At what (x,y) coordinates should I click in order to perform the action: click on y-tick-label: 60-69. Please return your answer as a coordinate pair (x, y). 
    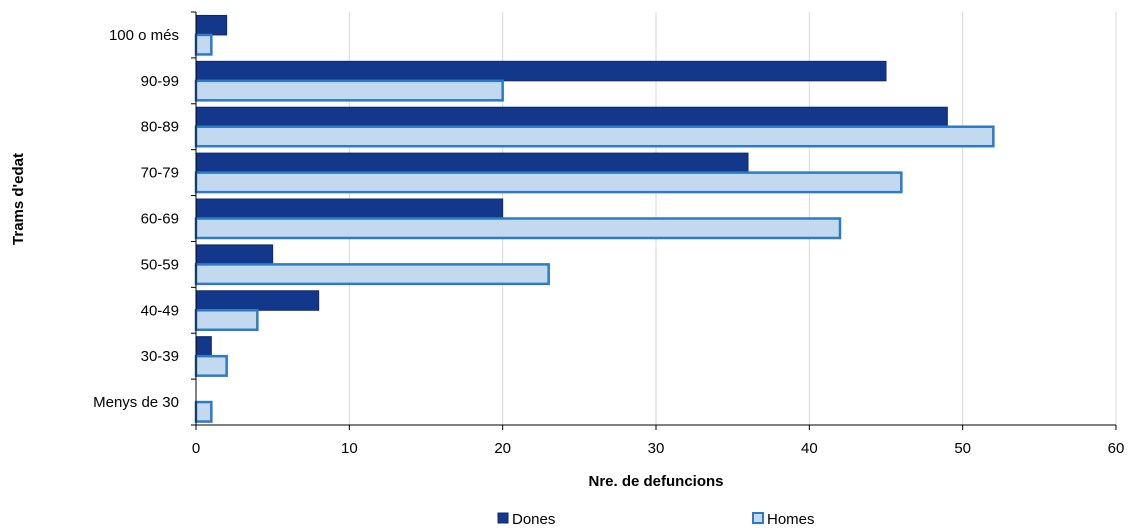
    Looking at the image, I should click on (160, 219).